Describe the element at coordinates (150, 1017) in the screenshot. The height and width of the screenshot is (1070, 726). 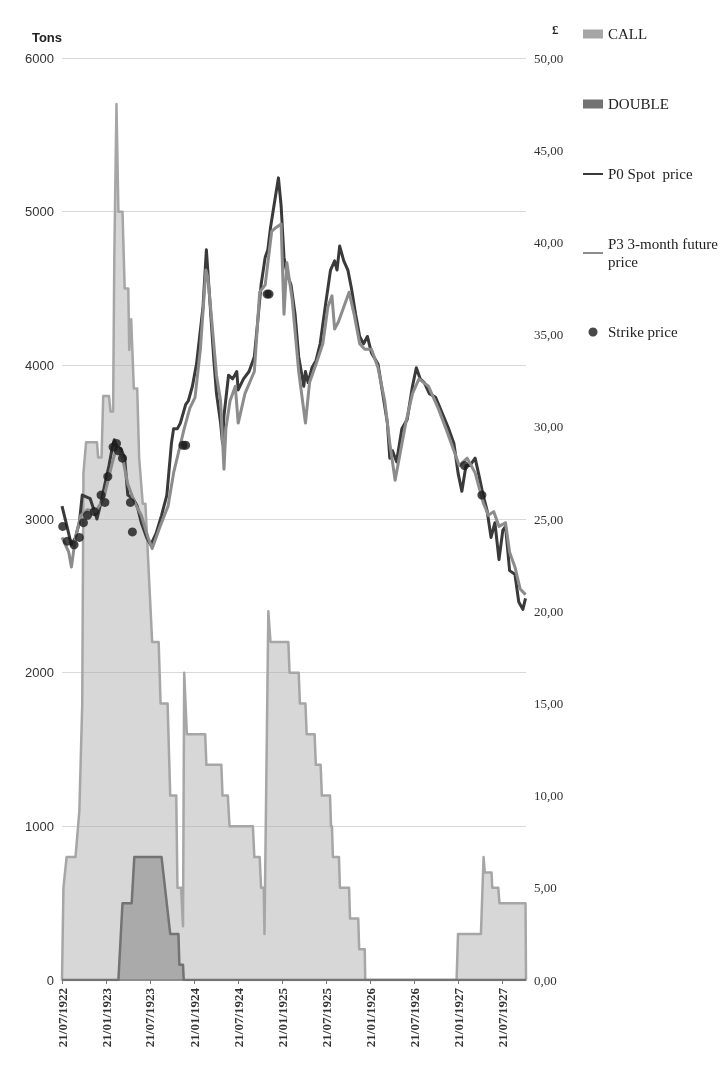
I see `x-tick-label: 21/07/1923` at that location.